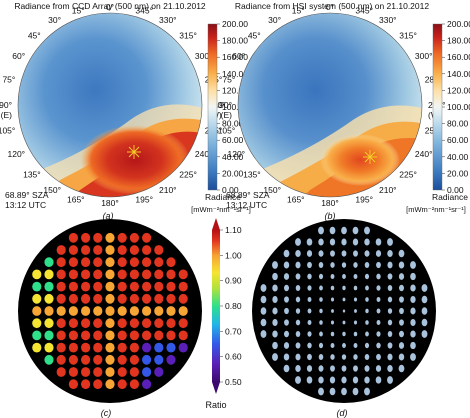  What do you see at coordinates (364, 10) in the screenshot?
I see `azimuth-label: 345°` at bounding box center [364, 10].